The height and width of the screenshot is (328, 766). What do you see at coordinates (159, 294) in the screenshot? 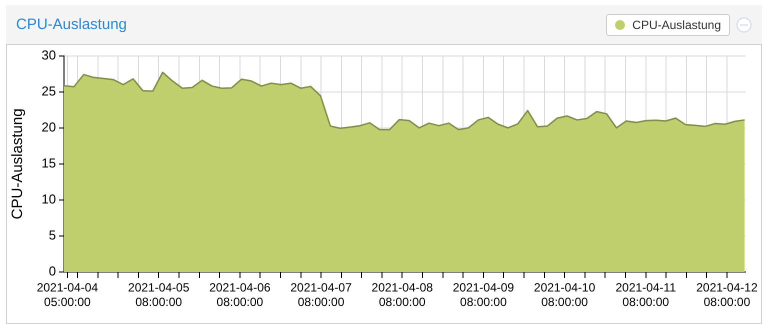
I see `x-tick-label: 2021-04-05 08:00:00` at bounding box center [159, 294].